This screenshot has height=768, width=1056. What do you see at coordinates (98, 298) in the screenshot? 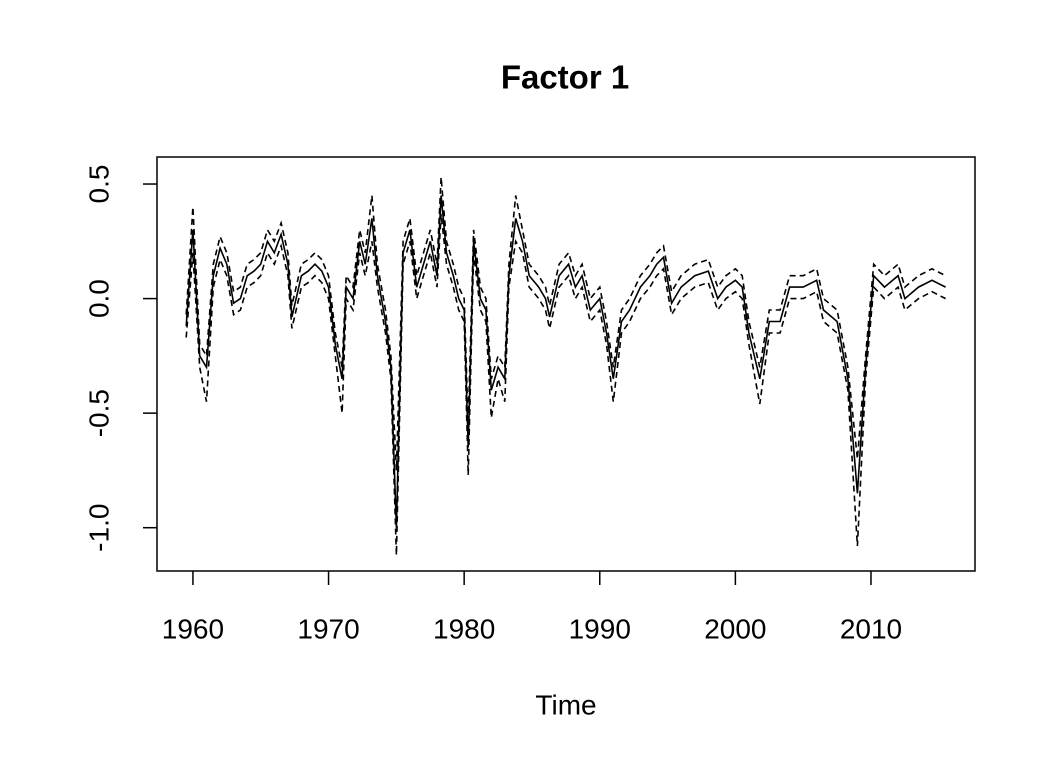
I see `y-tick-label: 0.0` at bounding box center [98, 298].